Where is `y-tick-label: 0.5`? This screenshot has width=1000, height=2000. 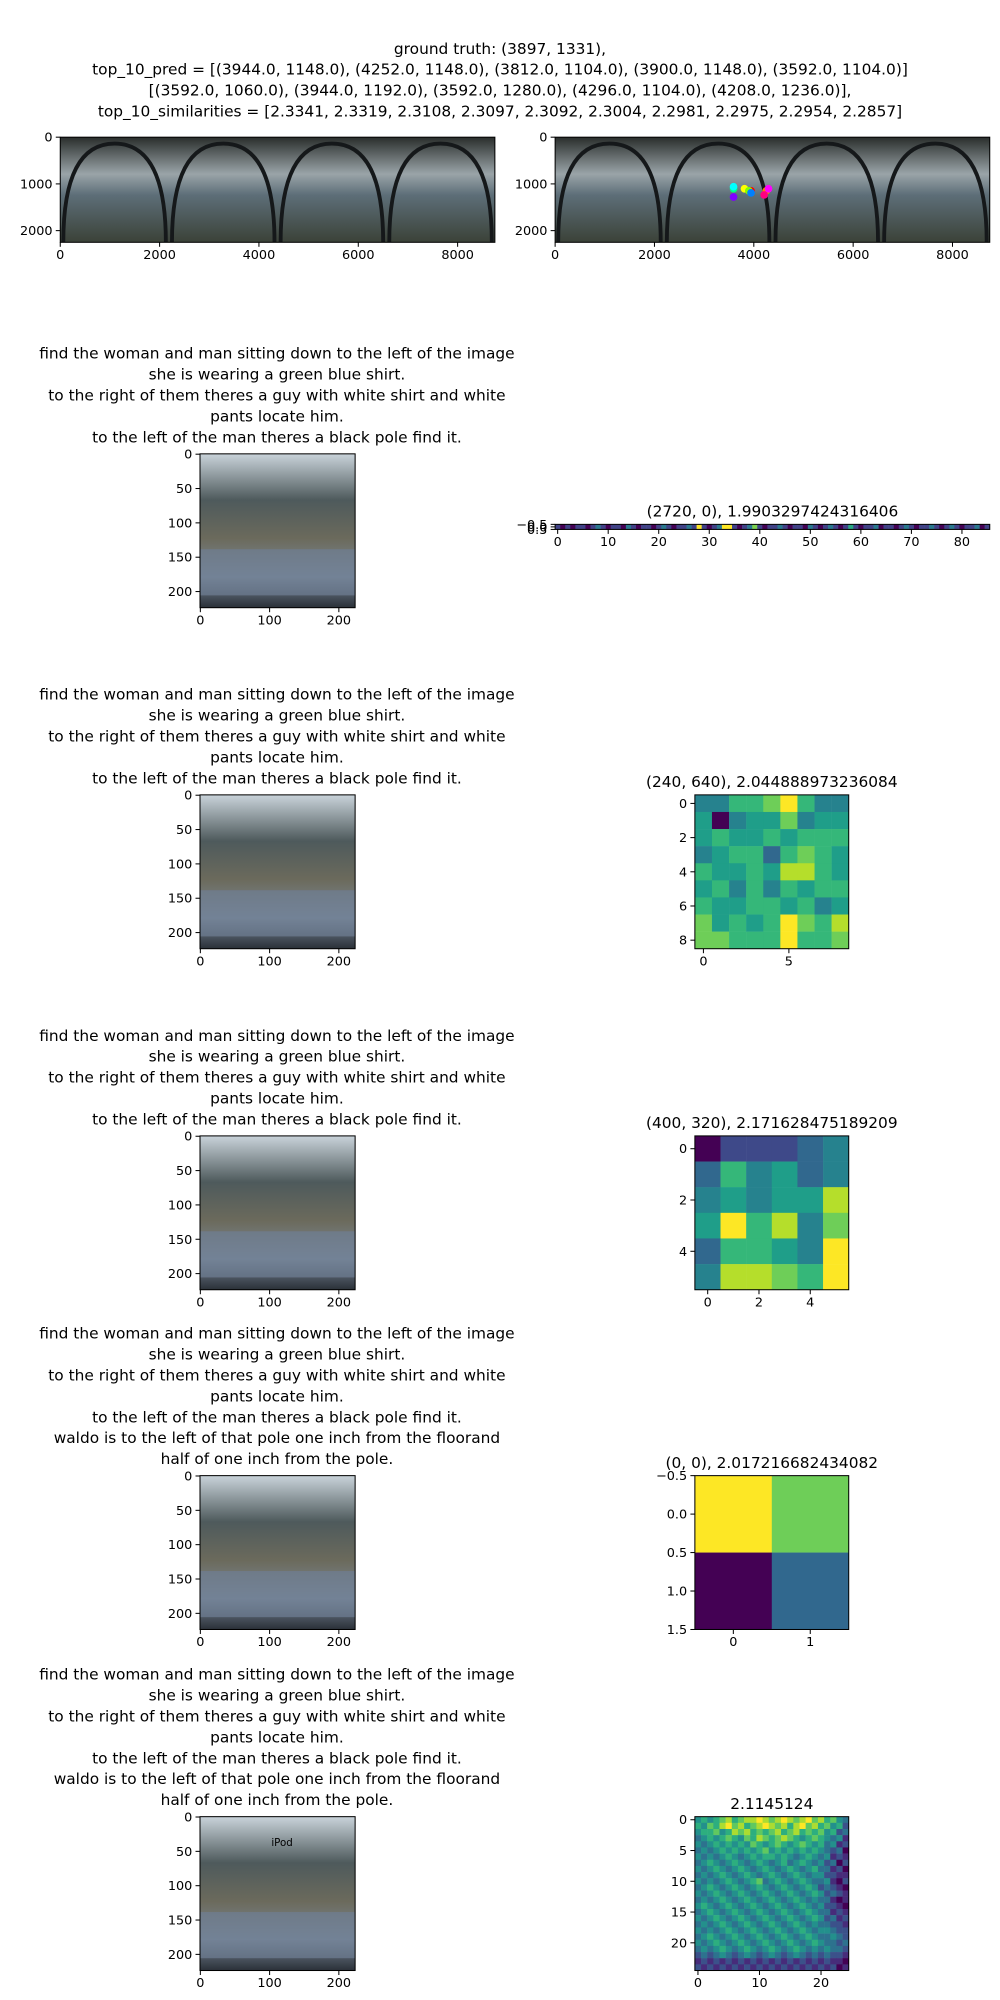 y-tick-label: 0.5 is located at coordinates (677, 1553).